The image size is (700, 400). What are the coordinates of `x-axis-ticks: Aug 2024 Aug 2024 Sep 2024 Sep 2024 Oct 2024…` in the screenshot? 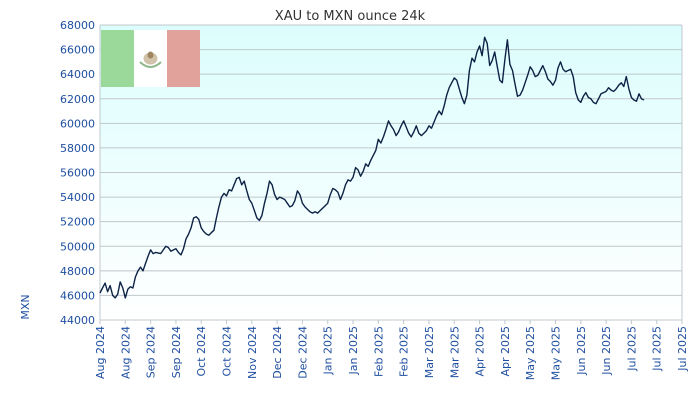 It's located at (391, 350).